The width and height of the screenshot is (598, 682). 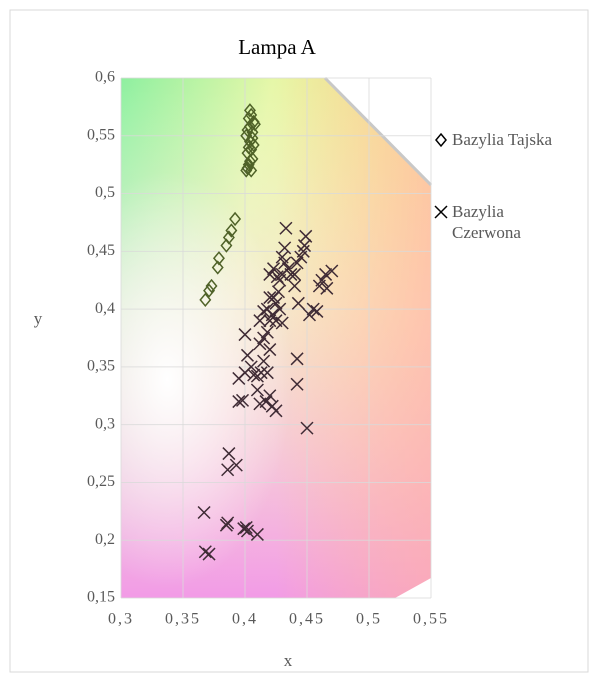 What do you see at coordinates (431, 619) in the screenshot?
I see `x-tick-label: 0,55` at bounding box center [431, 619].